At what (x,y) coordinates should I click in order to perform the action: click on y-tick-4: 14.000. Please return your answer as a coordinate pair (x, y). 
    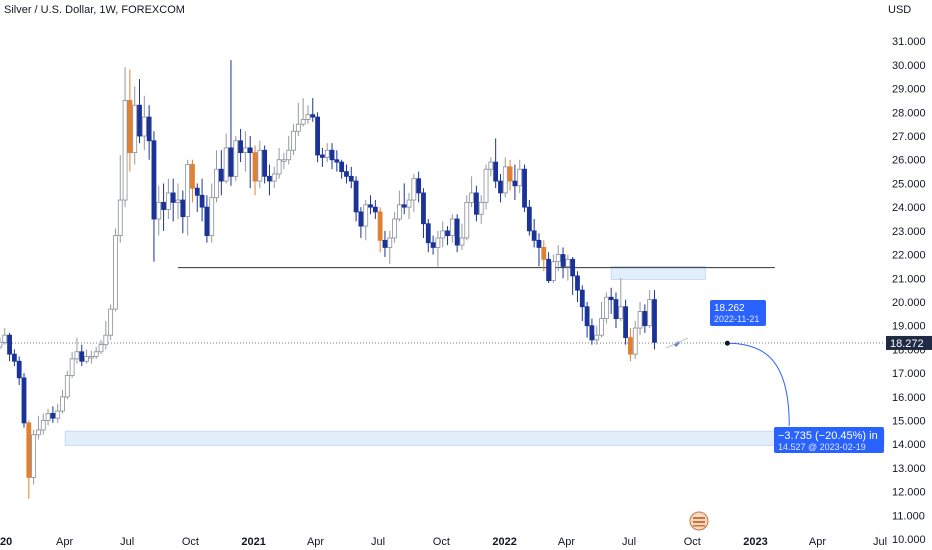
    Looking at the image, I should click on (909, 445).